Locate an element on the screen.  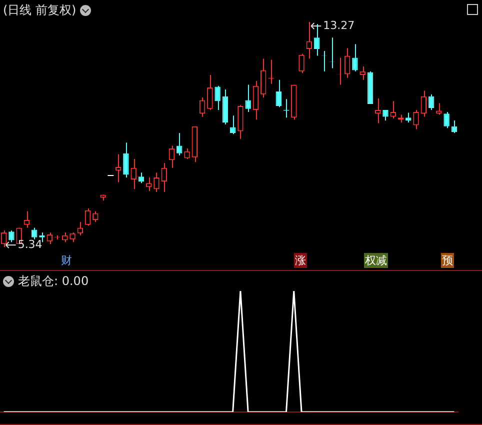
annotation: 13.27 is located at coordinates (339, 25).